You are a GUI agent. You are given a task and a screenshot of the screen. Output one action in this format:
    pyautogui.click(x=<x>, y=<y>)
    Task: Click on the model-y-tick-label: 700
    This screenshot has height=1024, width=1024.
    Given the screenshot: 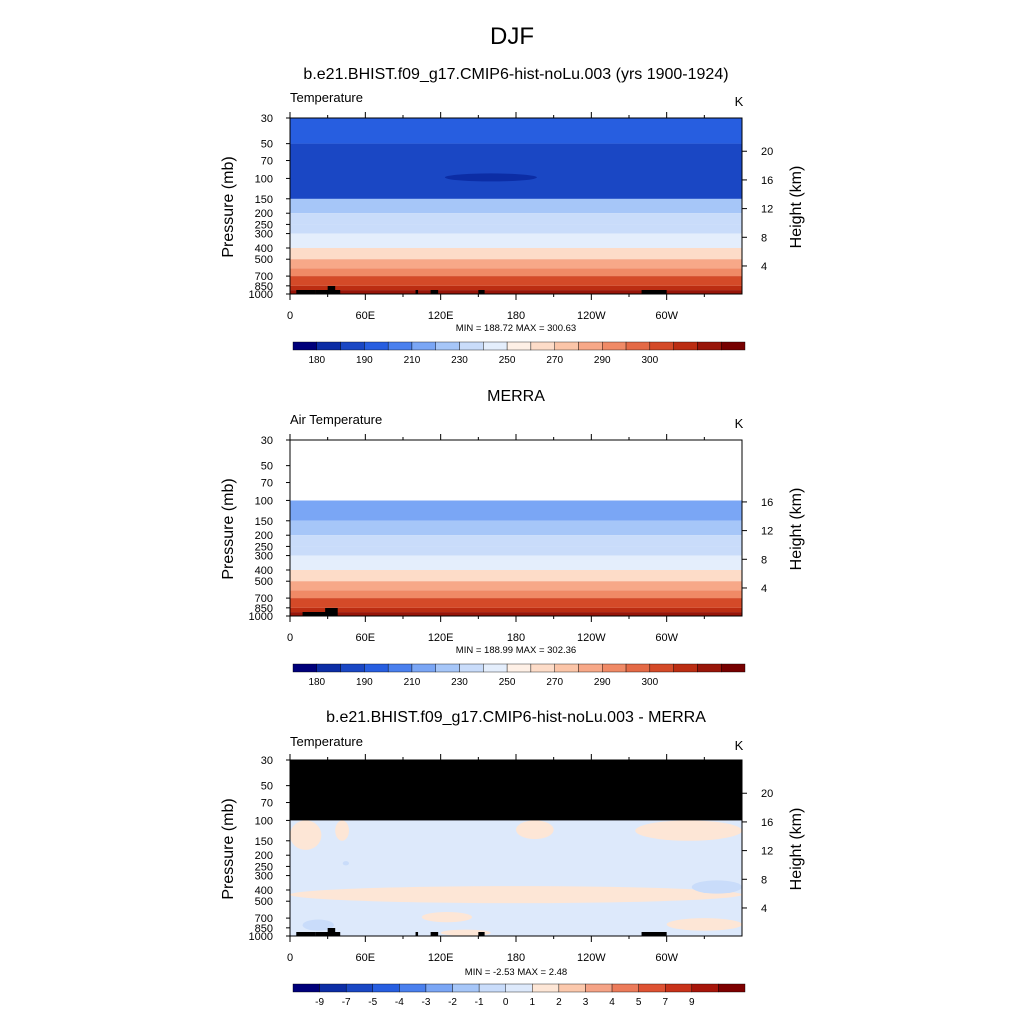 What is the action you would take?
    pyautogui.click(x=264, y=277)
    